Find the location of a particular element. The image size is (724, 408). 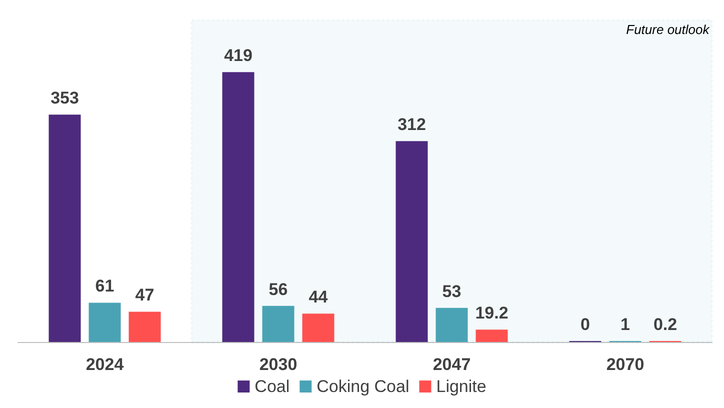

data-label: 61 is located at coordinates (104, 286).